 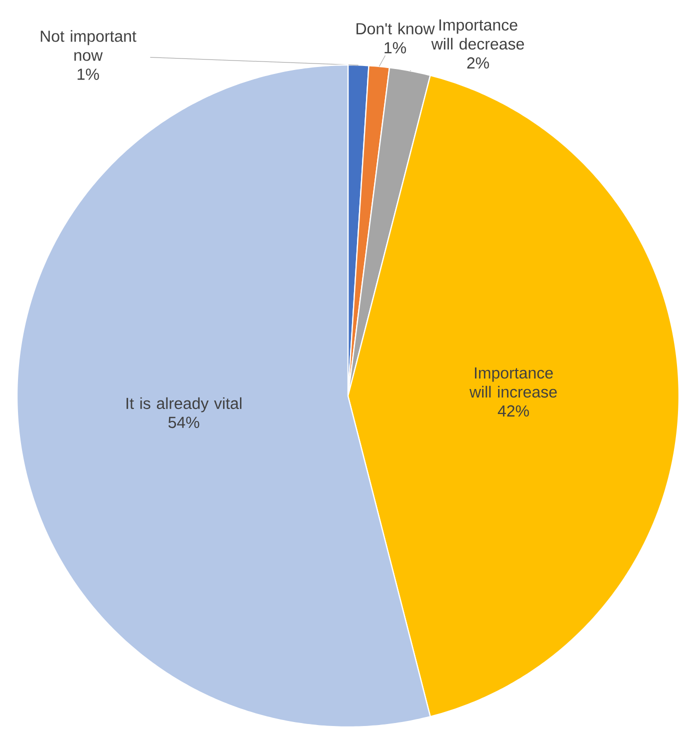 What do you see at coordinates (513, 382) in the screenshot?
I see `slice-label: Importance will increase` at bounding box center [513, 382].